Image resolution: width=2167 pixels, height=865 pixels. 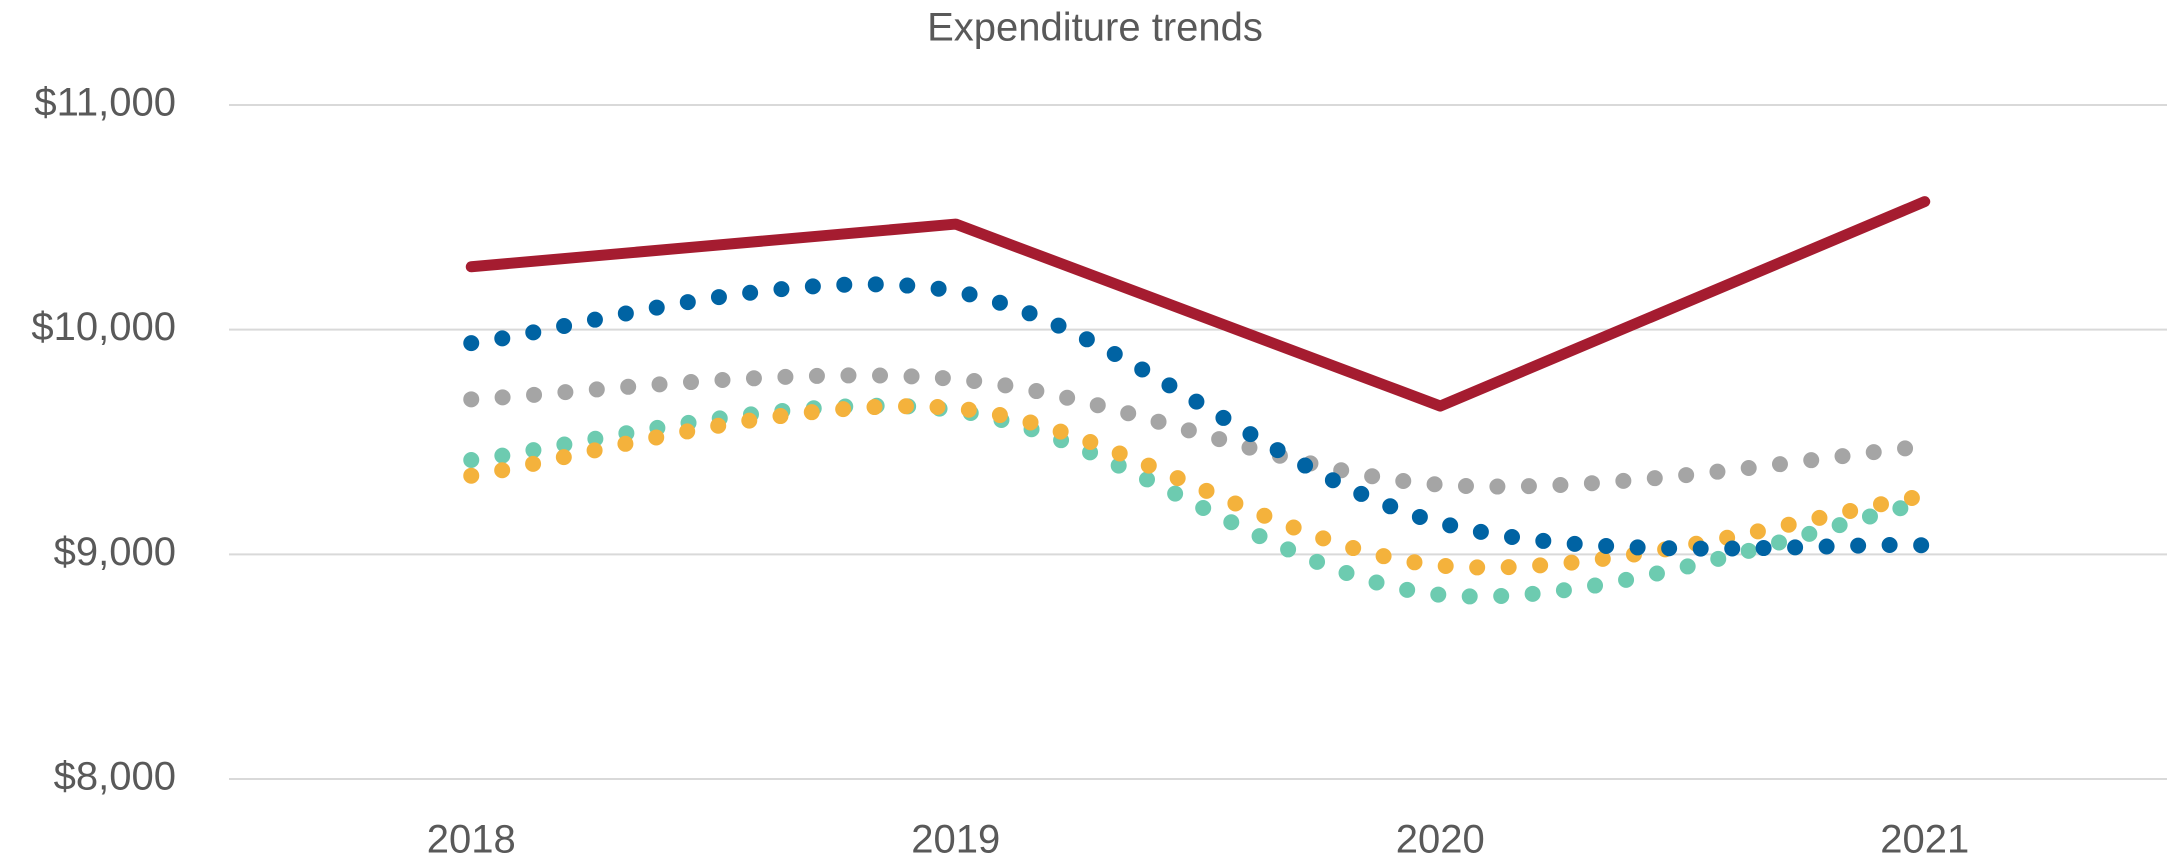 What do you see at coordinates (955, 840) in the screenshot?
I see `x-tick-label: 2019` at bounding box center [955, 840].